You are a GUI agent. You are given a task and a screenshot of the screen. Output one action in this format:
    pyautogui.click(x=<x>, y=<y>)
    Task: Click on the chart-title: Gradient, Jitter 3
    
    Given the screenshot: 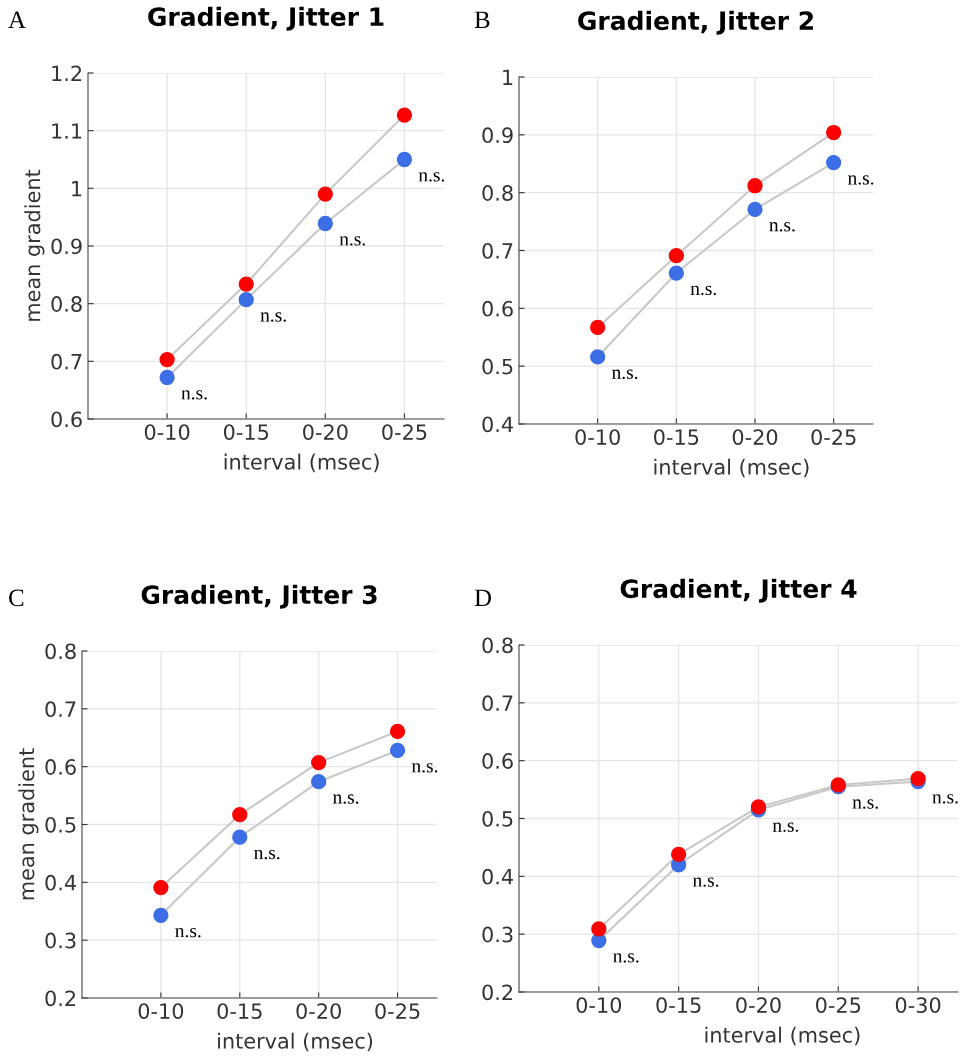 What is the action you would take?
    pyautogui.click(x=259, y=596)
    